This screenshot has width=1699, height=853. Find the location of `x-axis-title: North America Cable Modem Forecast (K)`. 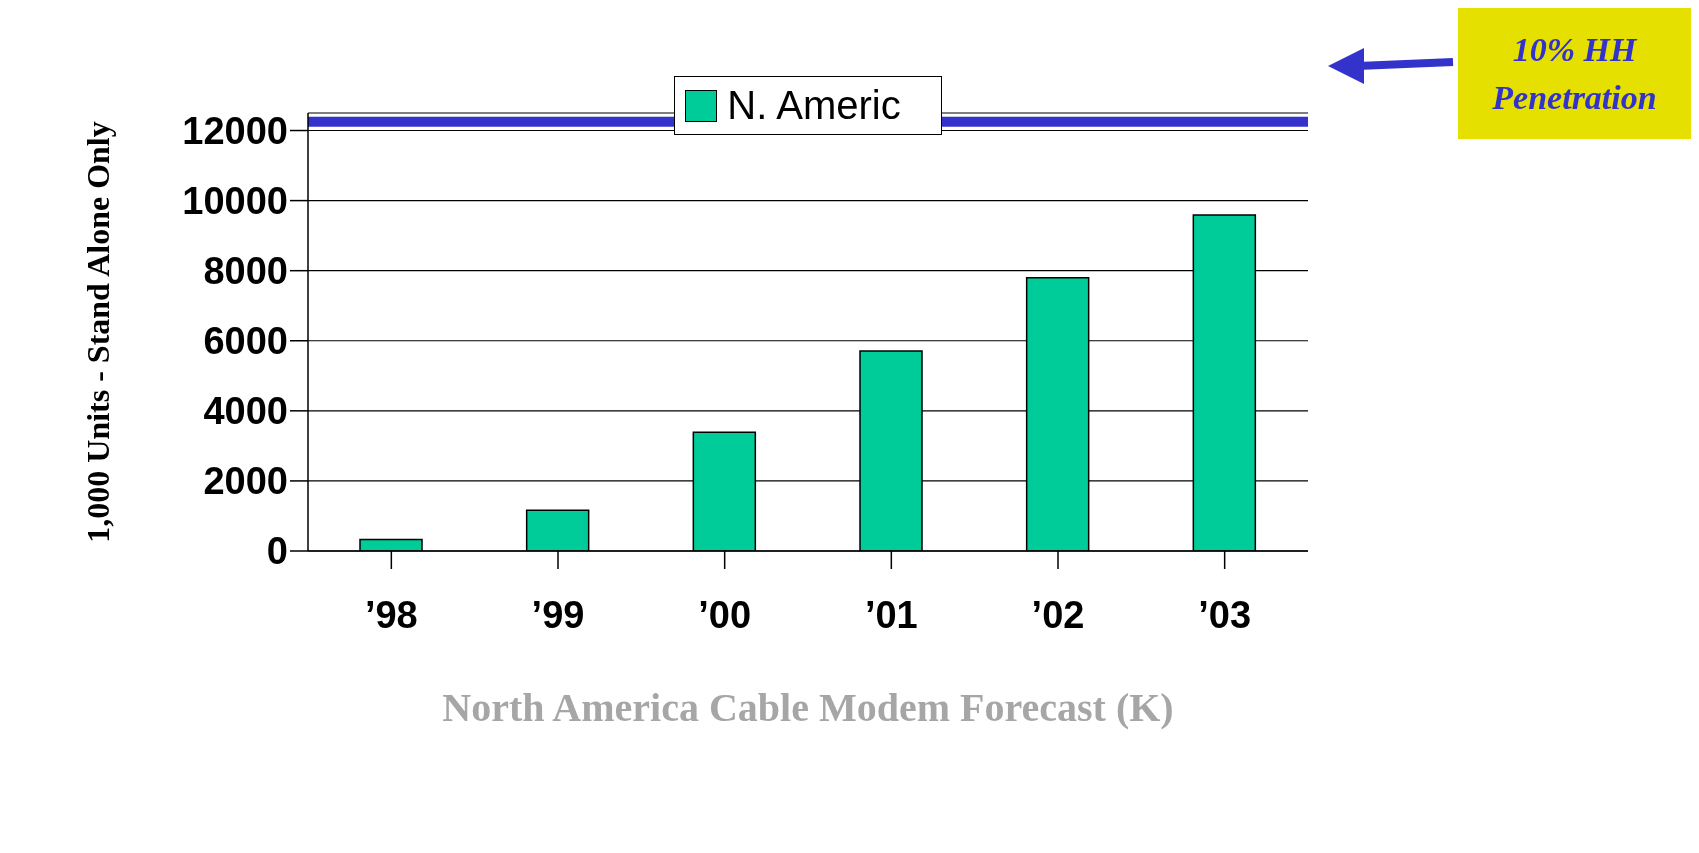

x-axis-title: North America Cable Modem Forecast (K) is located at coordinates (808, 707).